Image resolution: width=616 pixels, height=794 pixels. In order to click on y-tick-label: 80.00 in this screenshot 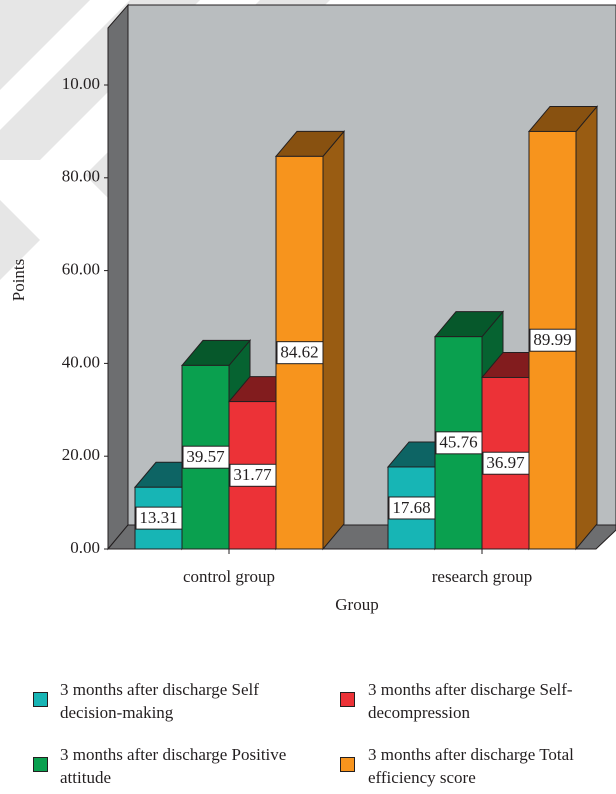, I will do `click(81, 176)`.